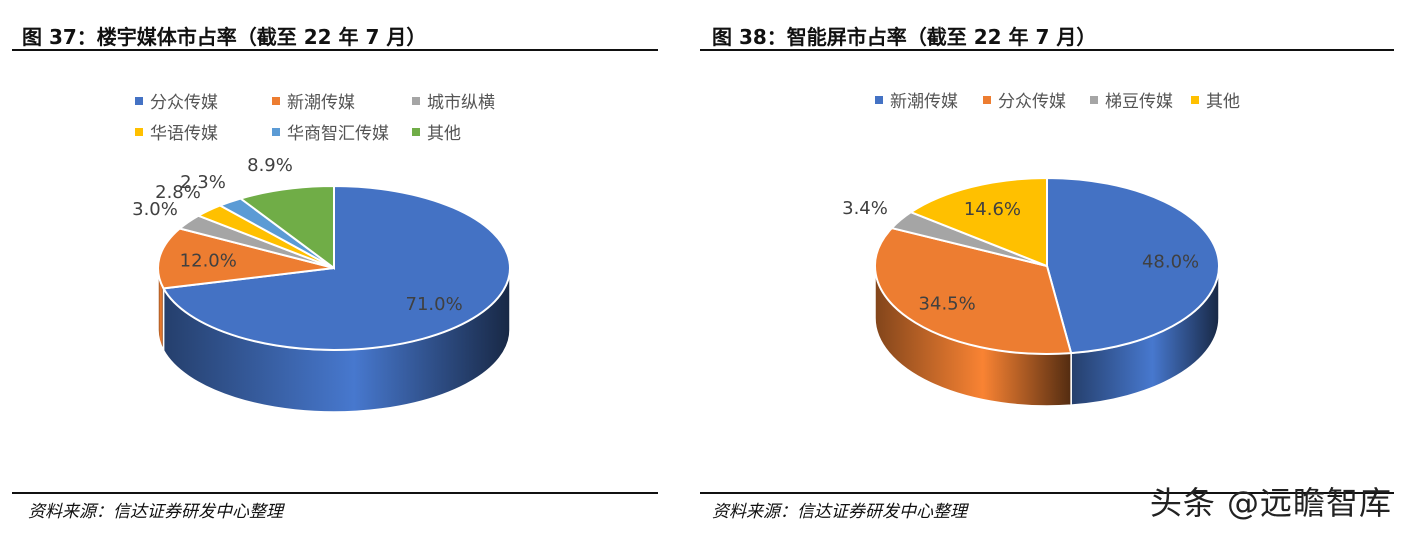 The width and height of the screenshot is (1406, 535). What do you see at coordinates (338, 134) in the screenshot?
I see `legend-label: 华商智汇传媒` at bounding box center [338, 134].